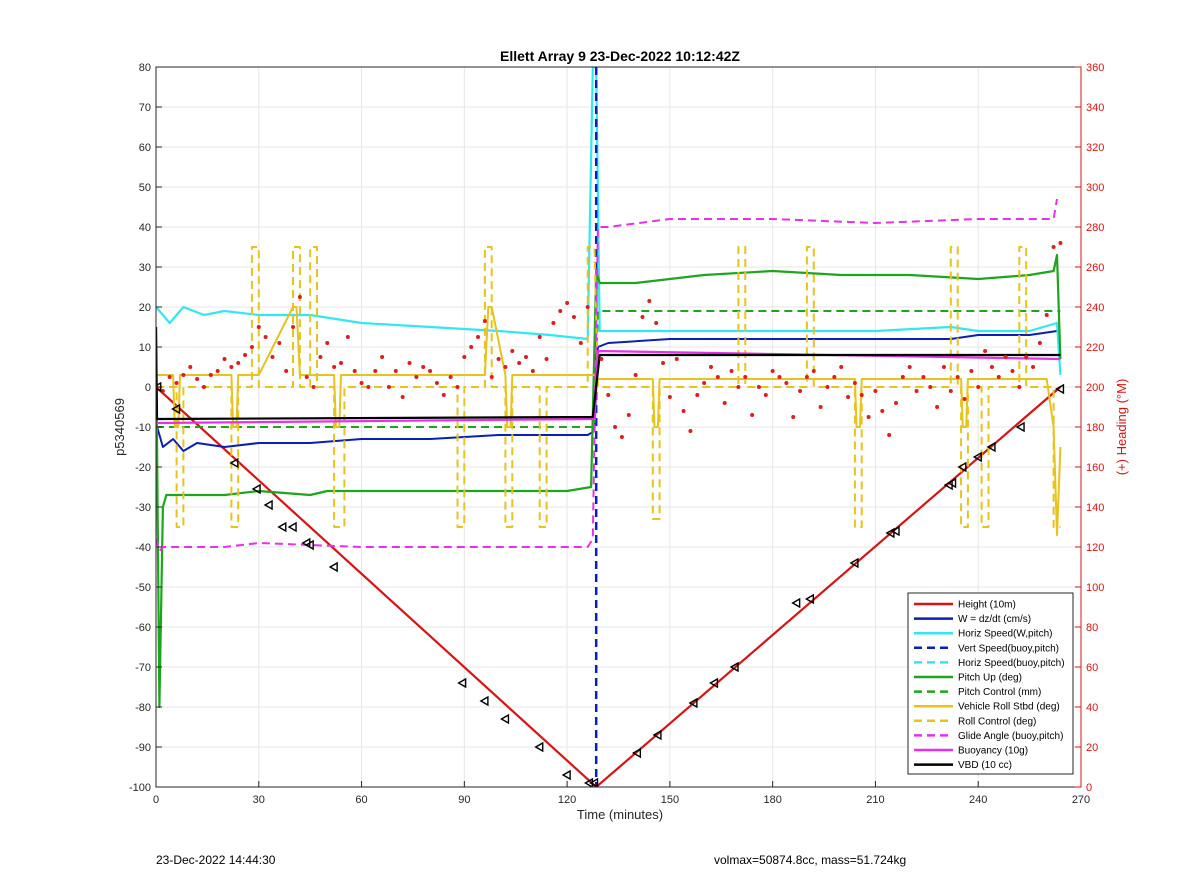 This screenshot has width=1200, height=885. Describe the element at coordinates (259, 800) in the screenshot. I see `x-tick-label: 30` at that location.